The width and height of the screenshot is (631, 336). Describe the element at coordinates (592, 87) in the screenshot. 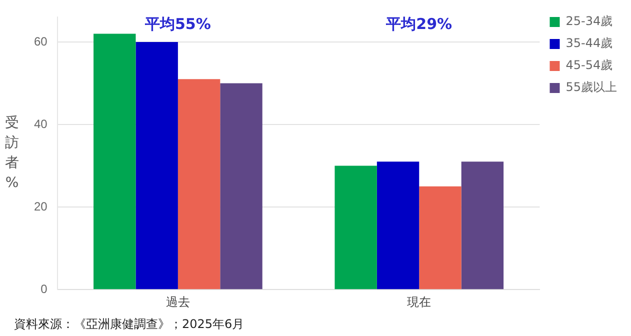

I see `legend-label: 55歲以上` at that location.